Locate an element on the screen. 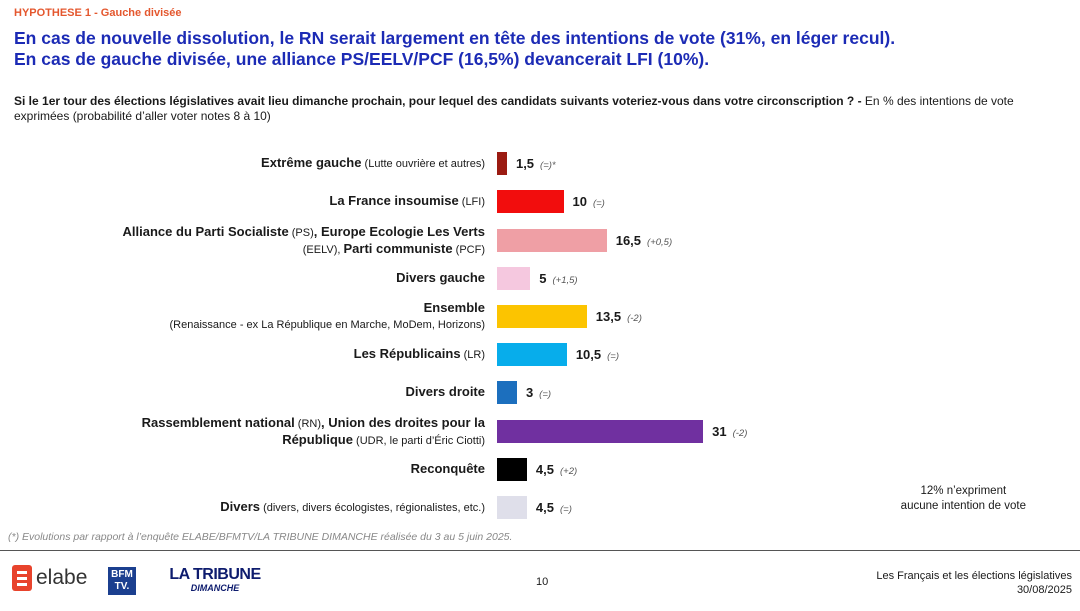 Image resolution: width=1080 pixels, height=611 pixels. evolution-label: (+0,5) is located at coordinates (660, 242).